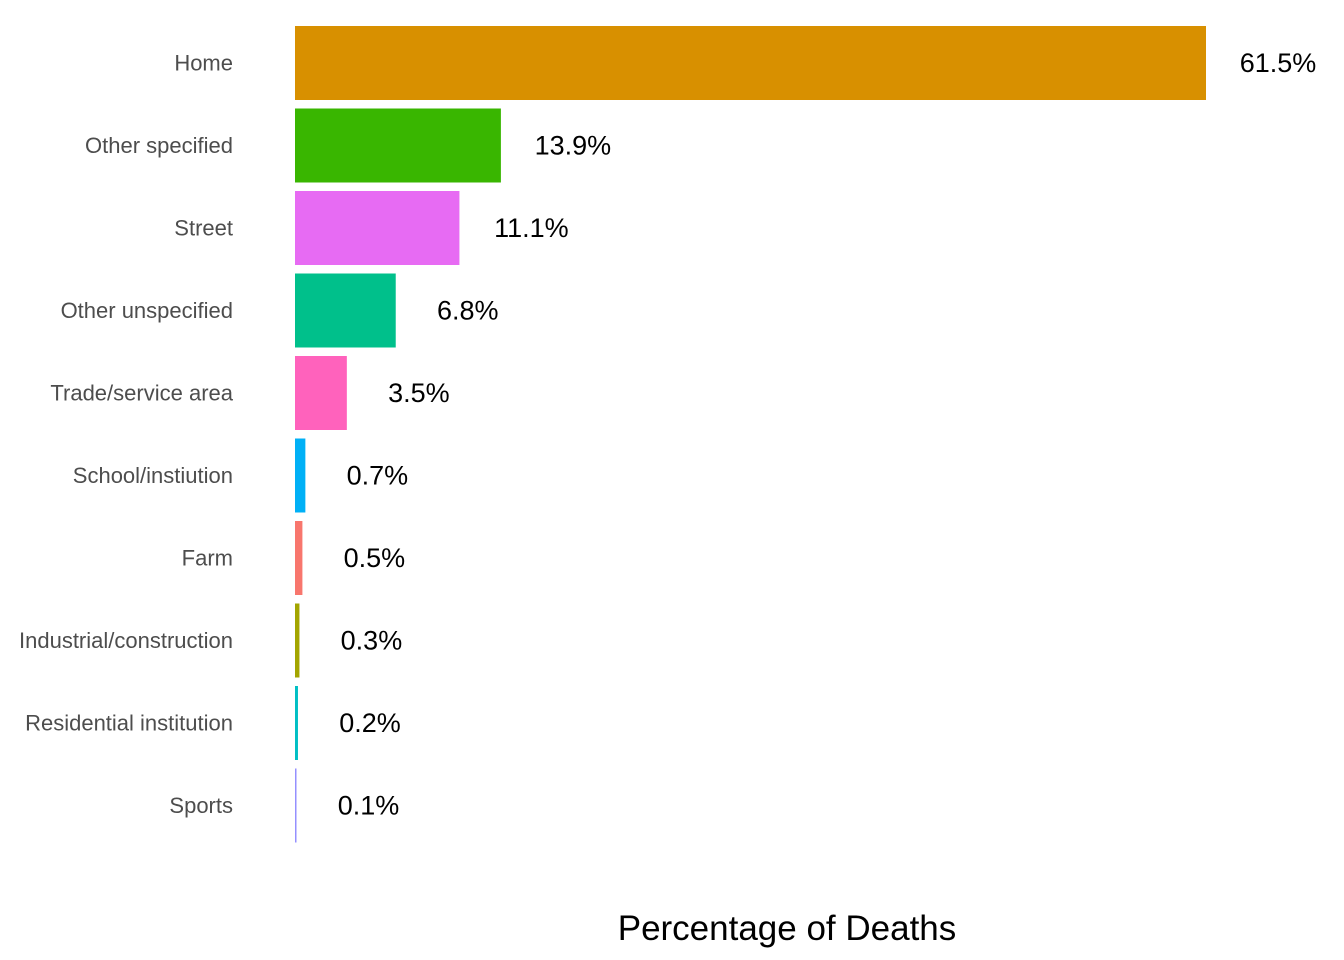 This screenshot has width=1344, height=960. Describe the element at coordinates (159, 145) in the screenshot. I see `category-label: Other specified` at that location.